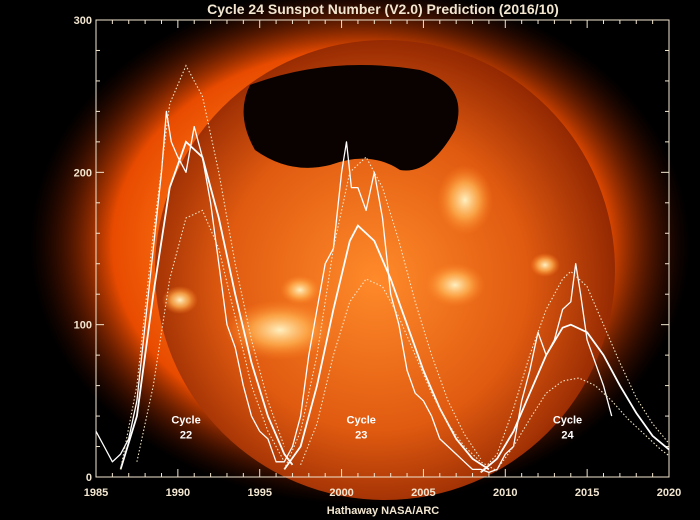 This screenshot has height=520, width=700. I want to click on x-tick-label: 1985, so click(96, 493).